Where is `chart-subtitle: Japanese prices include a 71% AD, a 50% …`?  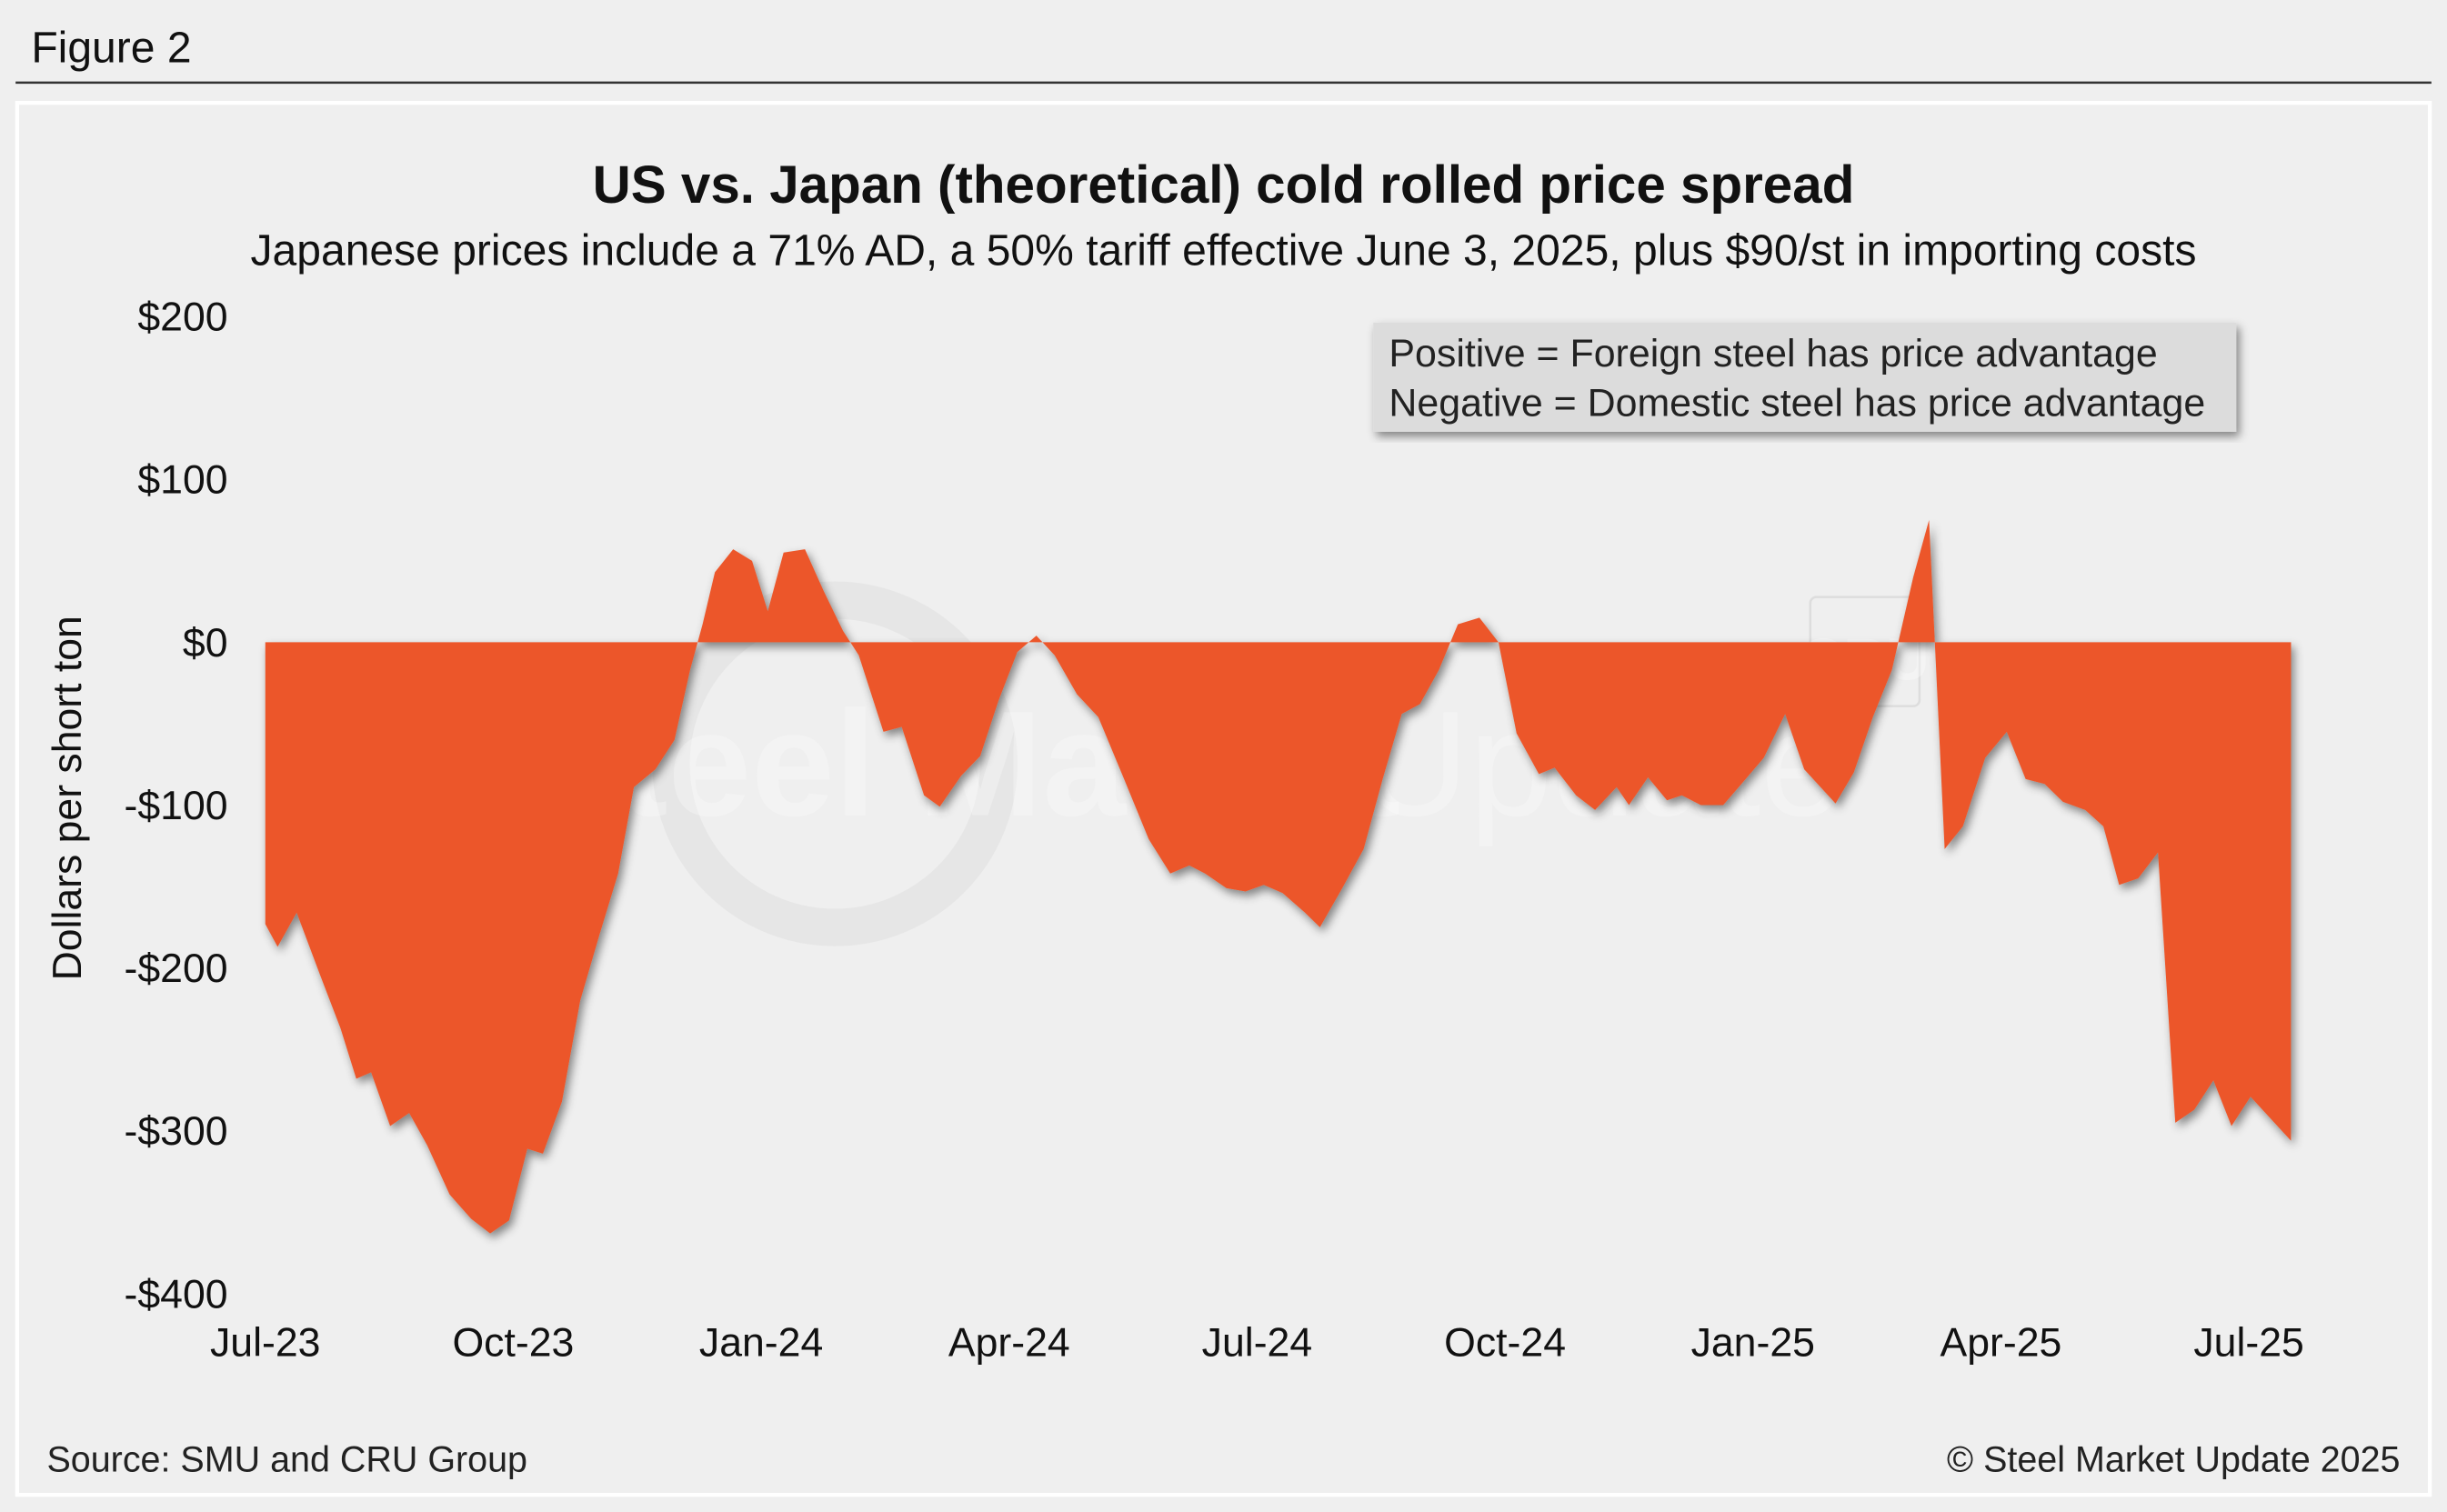 chart-subtitle: Japanese prices include a 71% AD, a 50% … is located at coordinates (1224, 250).